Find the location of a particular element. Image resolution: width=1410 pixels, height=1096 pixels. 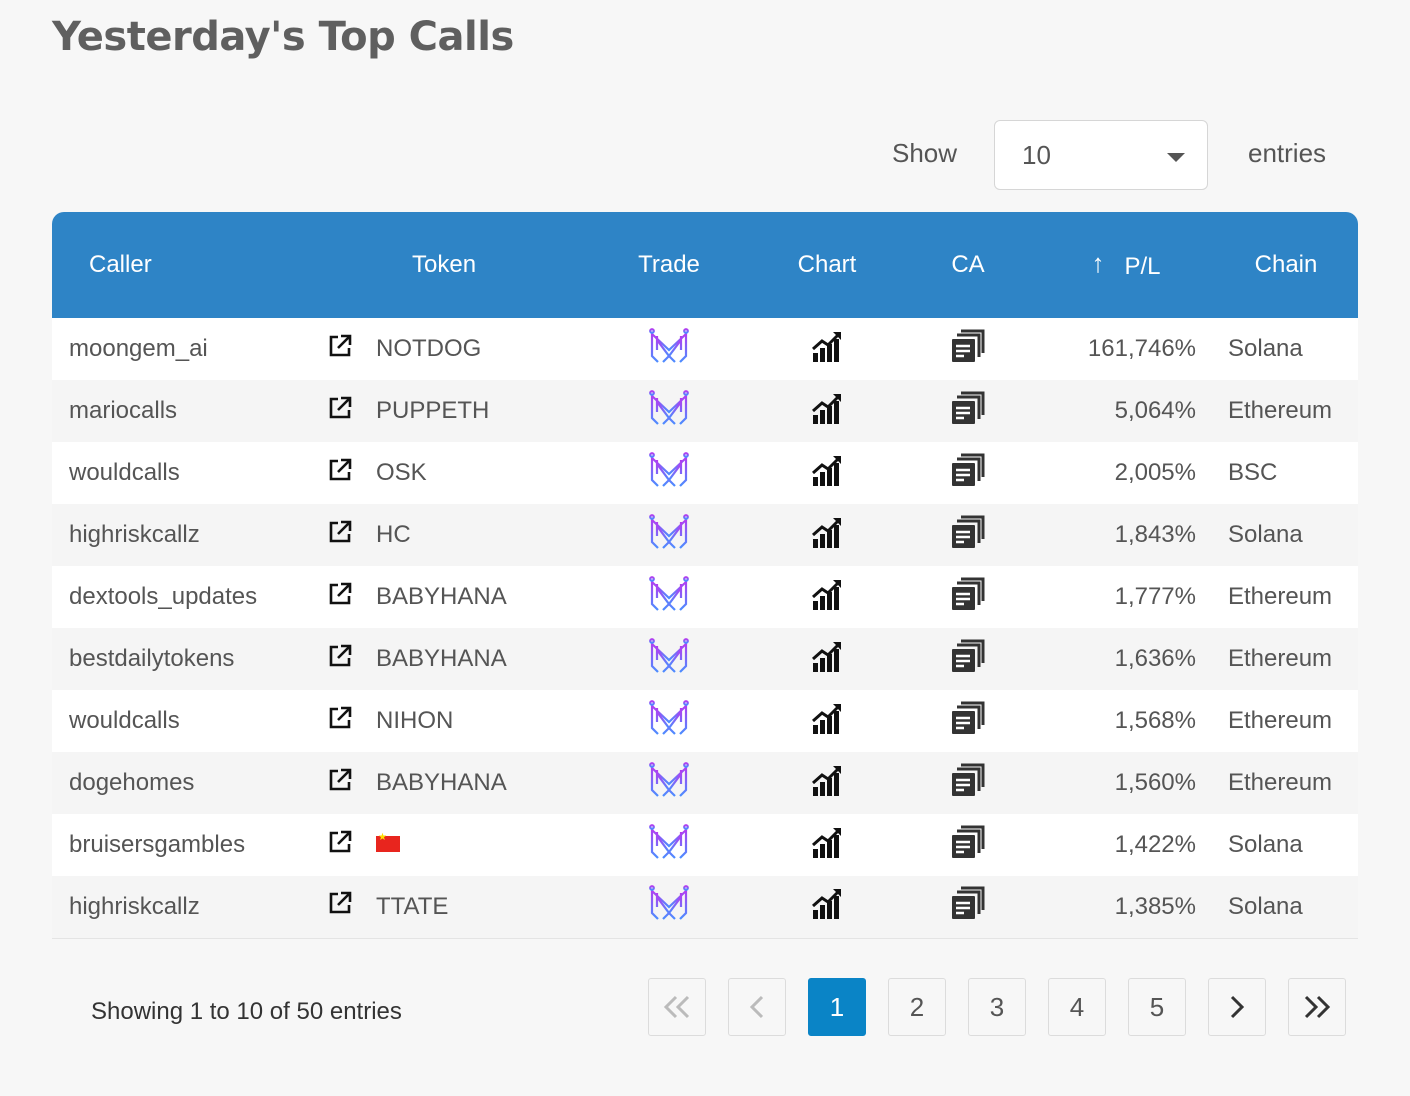

next-page-button is located at coordinates (1237, 1007).